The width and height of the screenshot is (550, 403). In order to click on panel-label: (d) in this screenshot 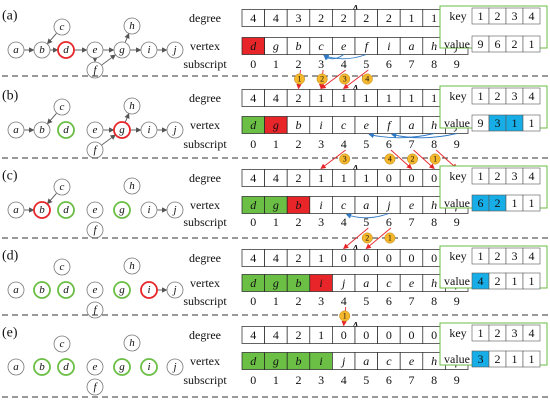, I will do `click(10, 256)`.